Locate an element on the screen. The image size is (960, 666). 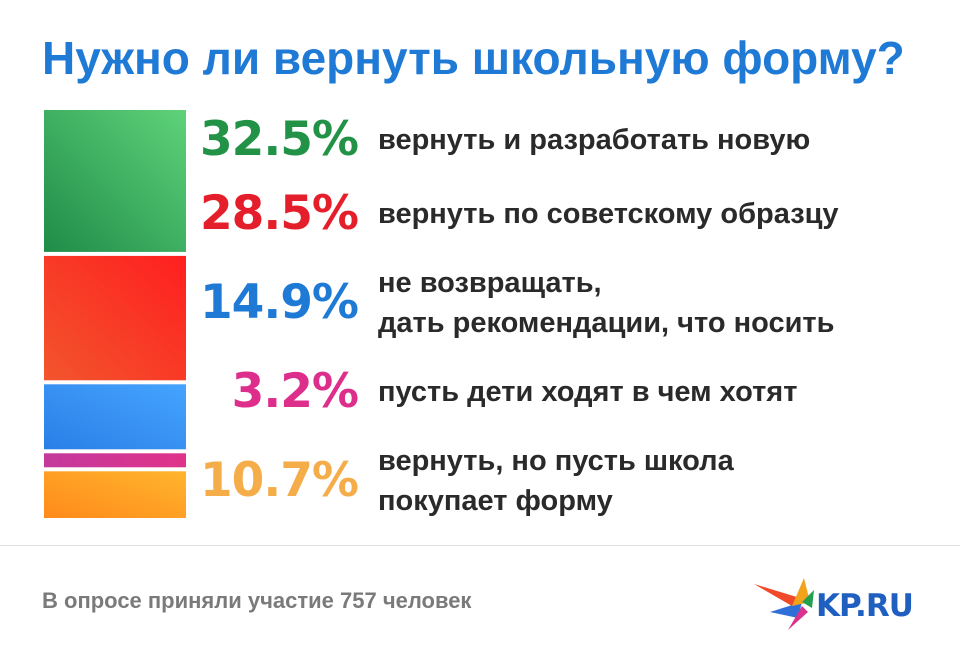
answer-label-line: вернуть и разработать новую is located at coordinates (594, 140).